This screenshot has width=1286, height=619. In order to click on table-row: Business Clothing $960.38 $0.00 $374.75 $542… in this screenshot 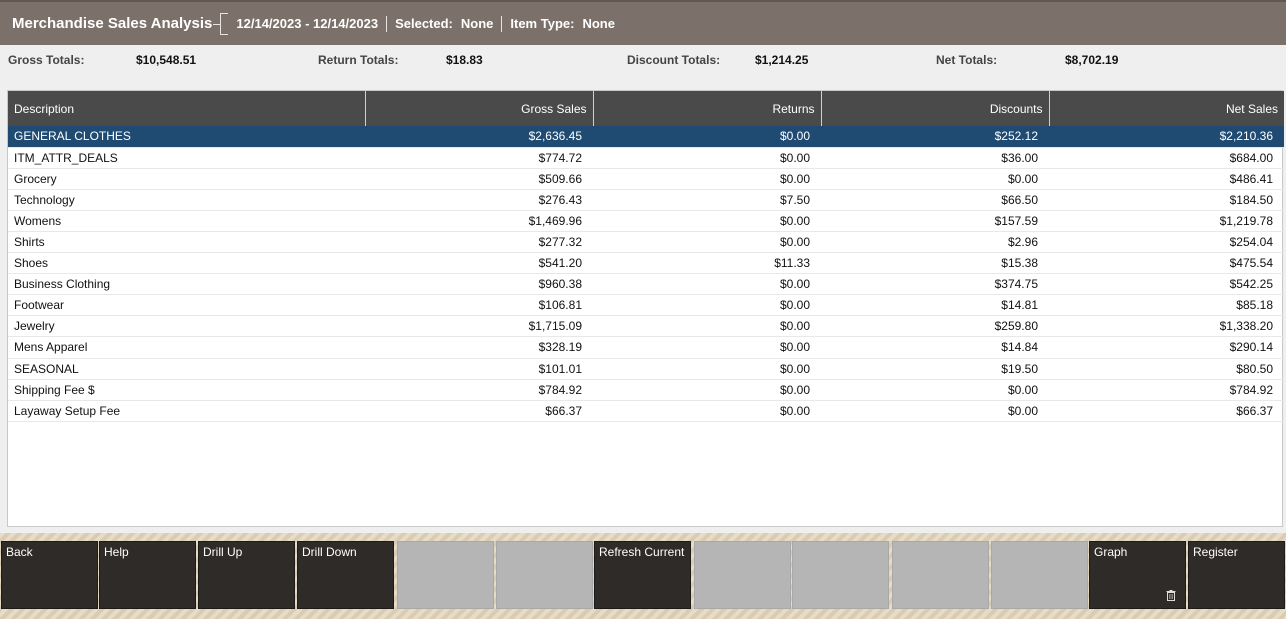, I will do `click(646, 284)`.